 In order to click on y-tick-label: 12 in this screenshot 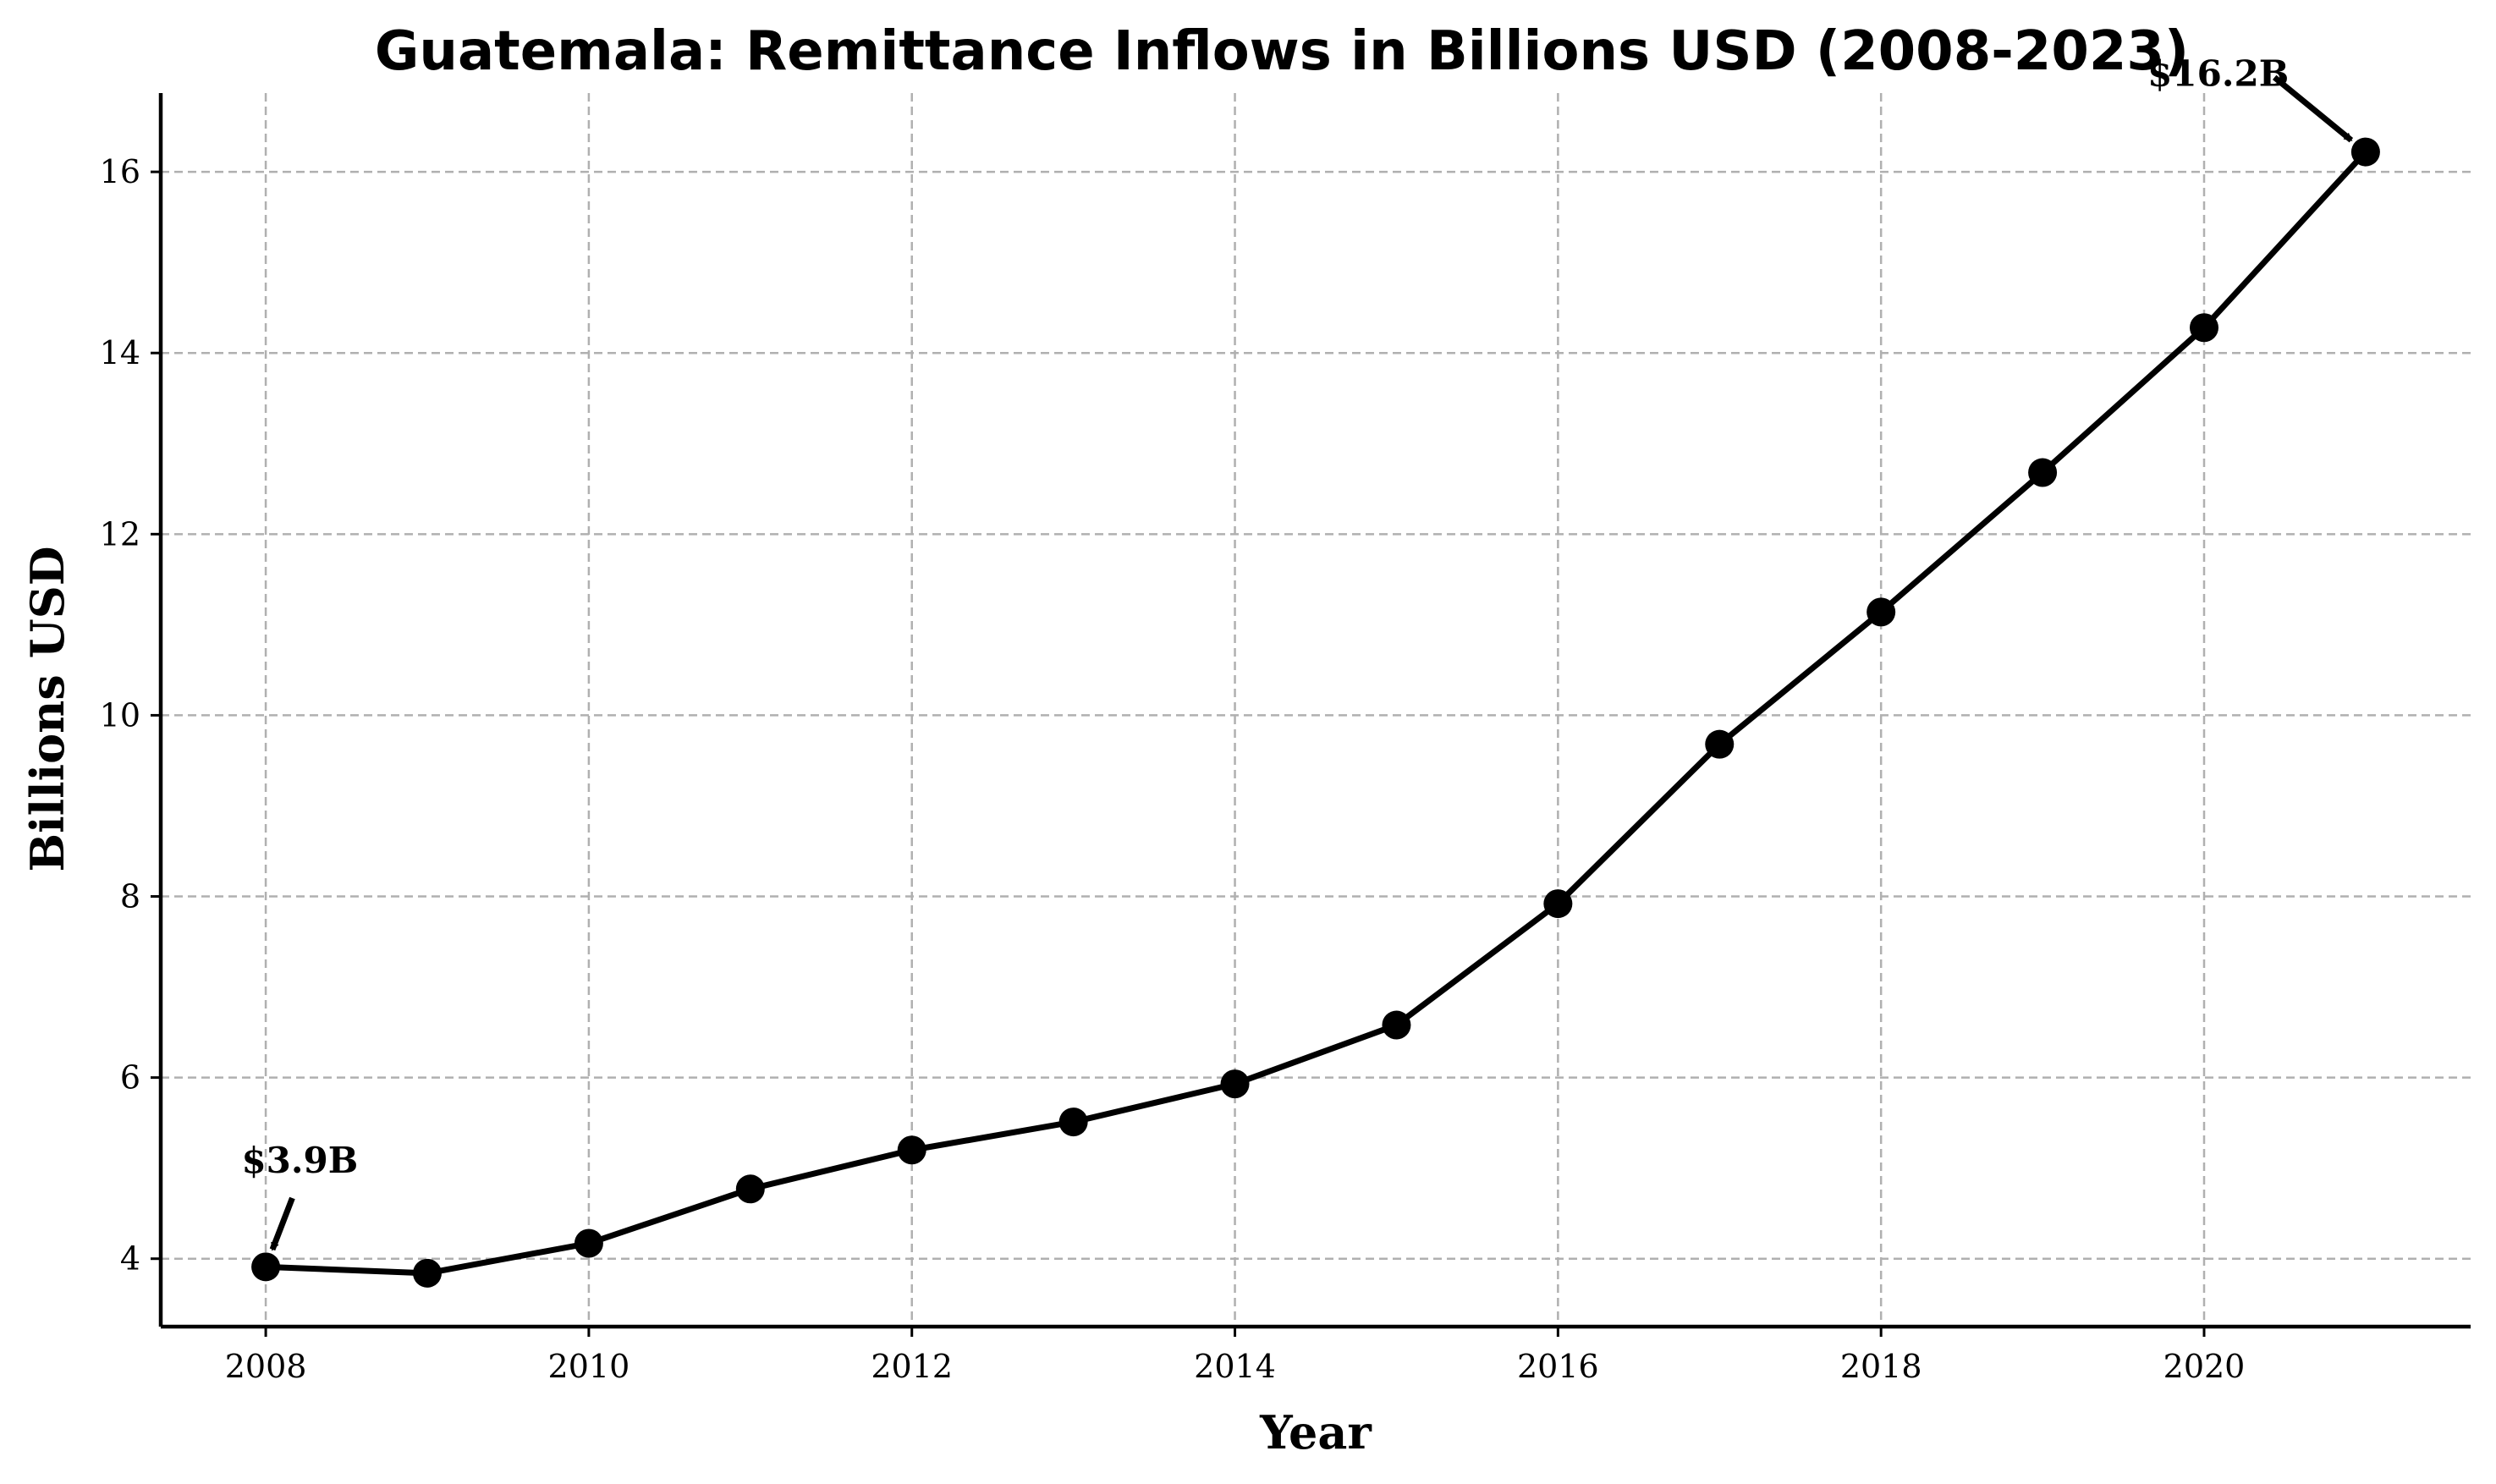, I will do `click(120, 533)`.